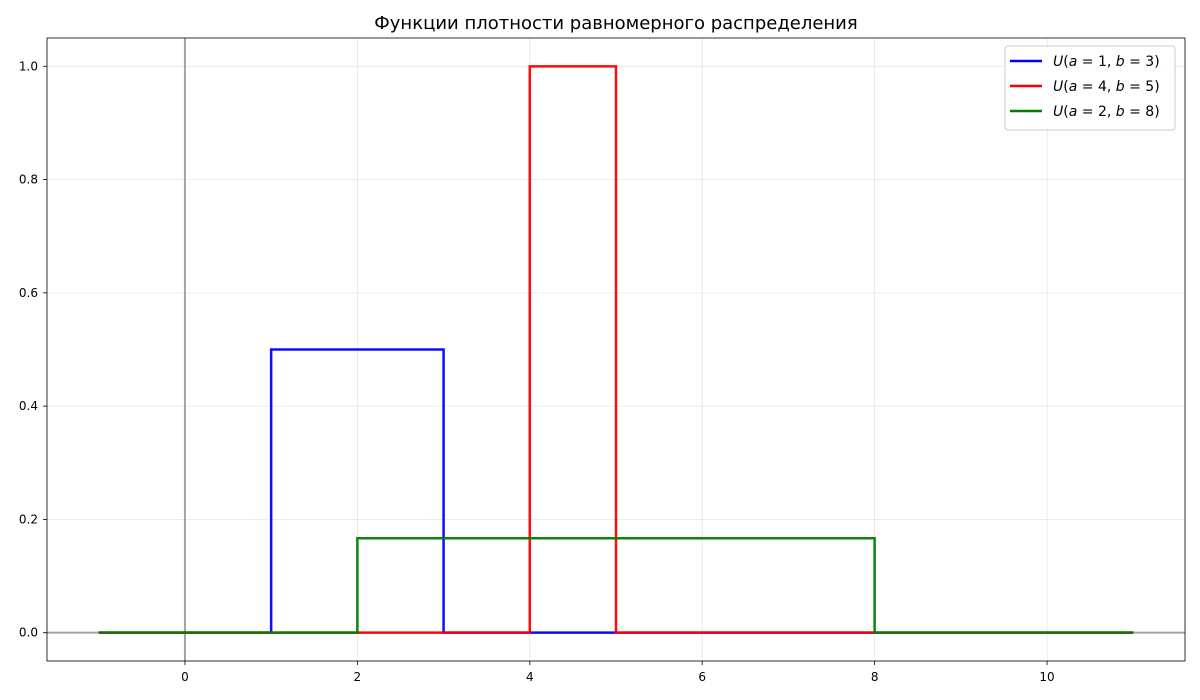 This screenshot has height=700, width=1200. I want to click on y-tick-label-3: 0.6, so click(28, 293).